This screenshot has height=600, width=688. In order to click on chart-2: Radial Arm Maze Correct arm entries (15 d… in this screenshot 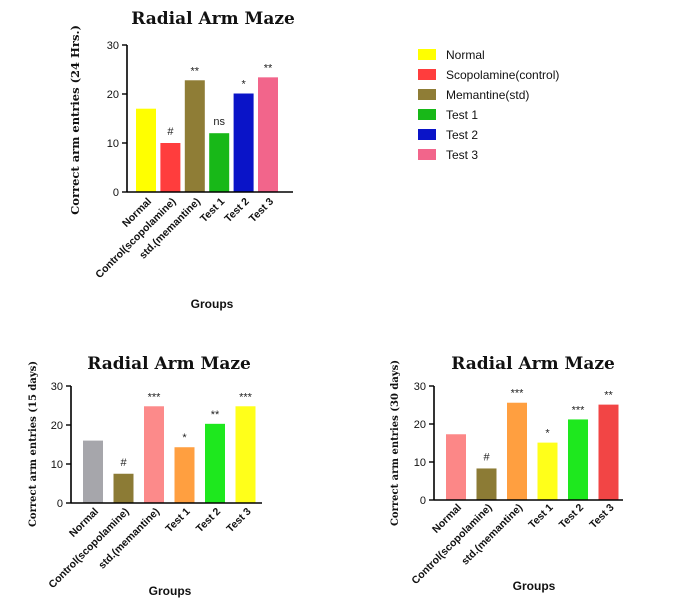, I will do `click(145, 476)`.